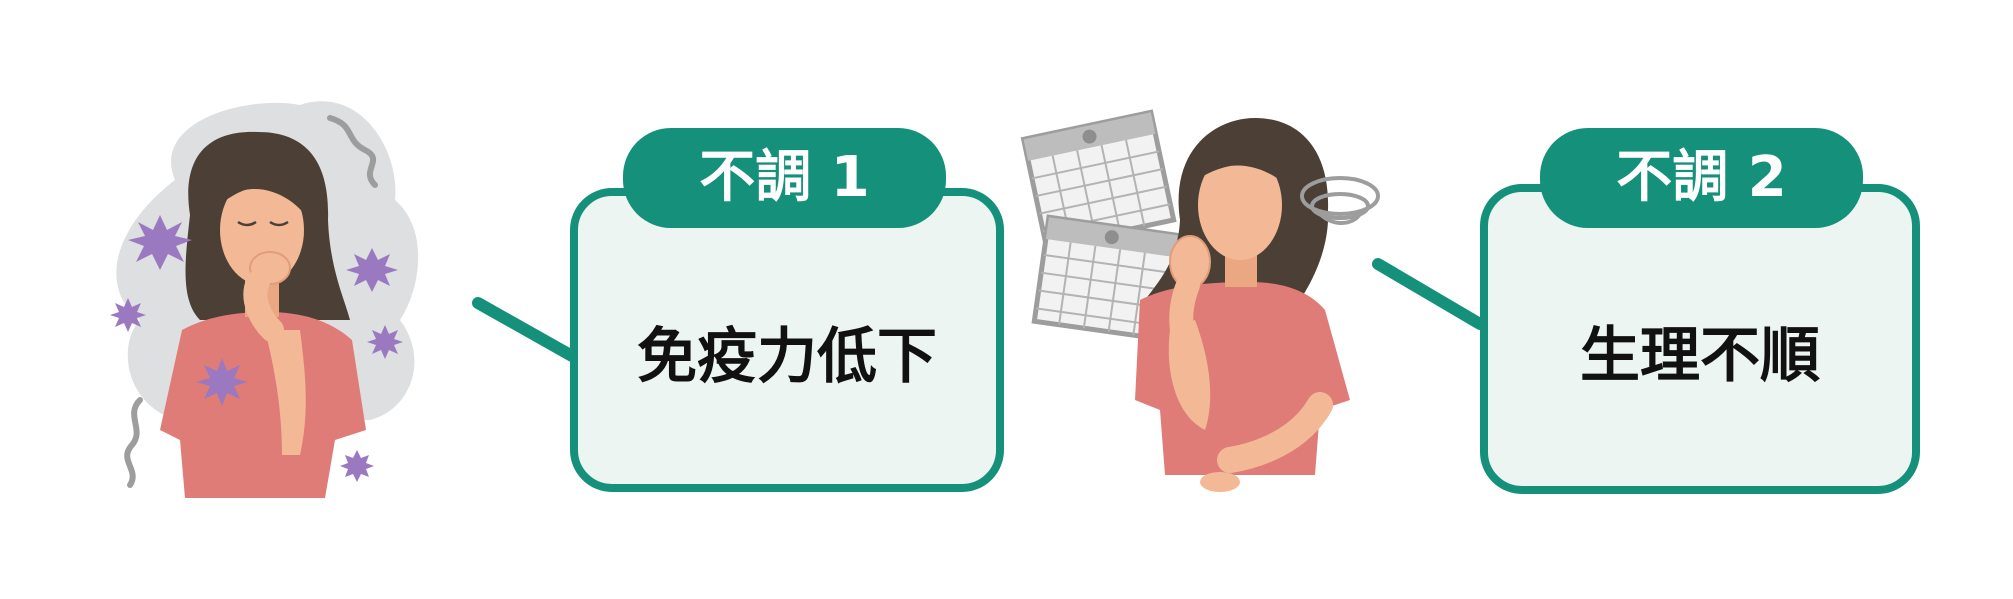 The height and width of the screenshot is (599, 2013). I want to click on troubled-woman-icon, so click(1257, 305).